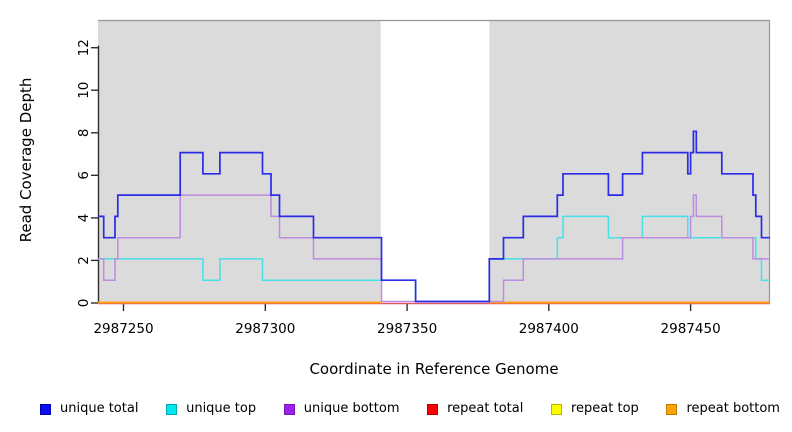 This screenshot has height=432, width=792. Describe the element at coordinates (99, 408) in the screenshot. I see `legend-label: unique total` at that location.